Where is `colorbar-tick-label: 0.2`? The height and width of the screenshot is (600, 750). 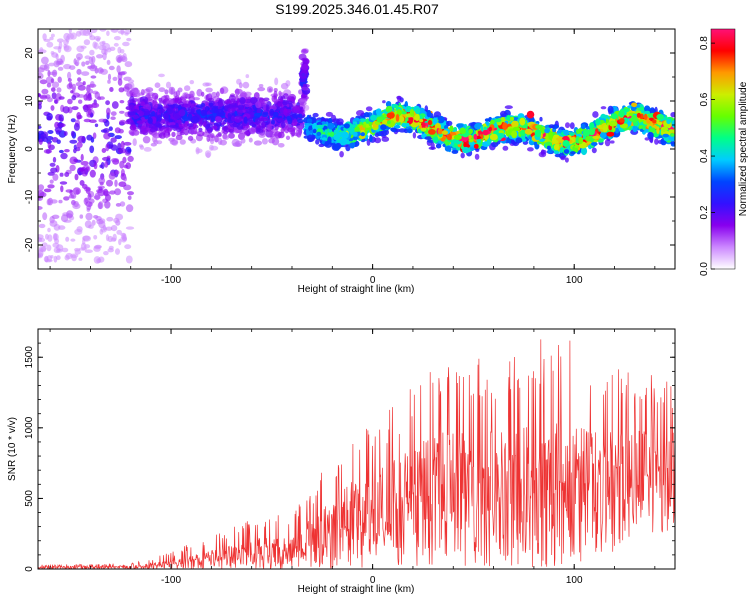 colorbar-tick-label: 0.2 is located at coordinates (704, 212).